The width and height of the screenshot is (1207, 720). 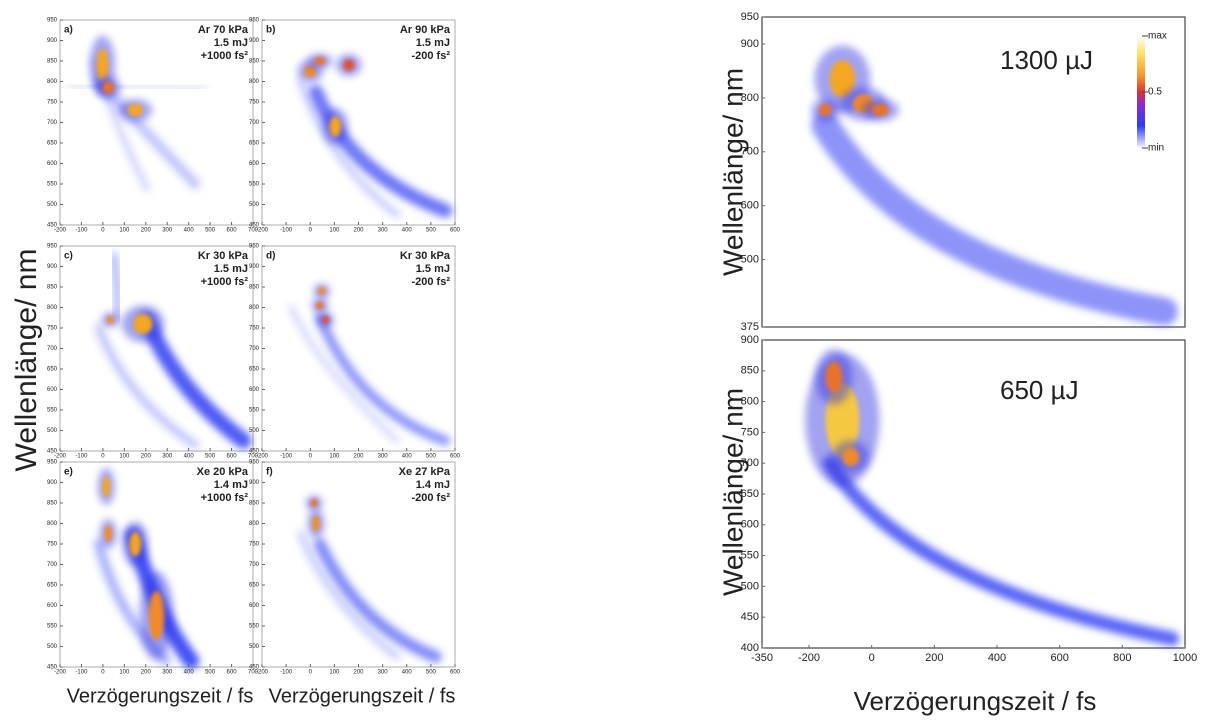 What do you see at coordinates (270, 256) in the screenshot?
I see `panel-letter: d)` at bounding box center [270, 256].